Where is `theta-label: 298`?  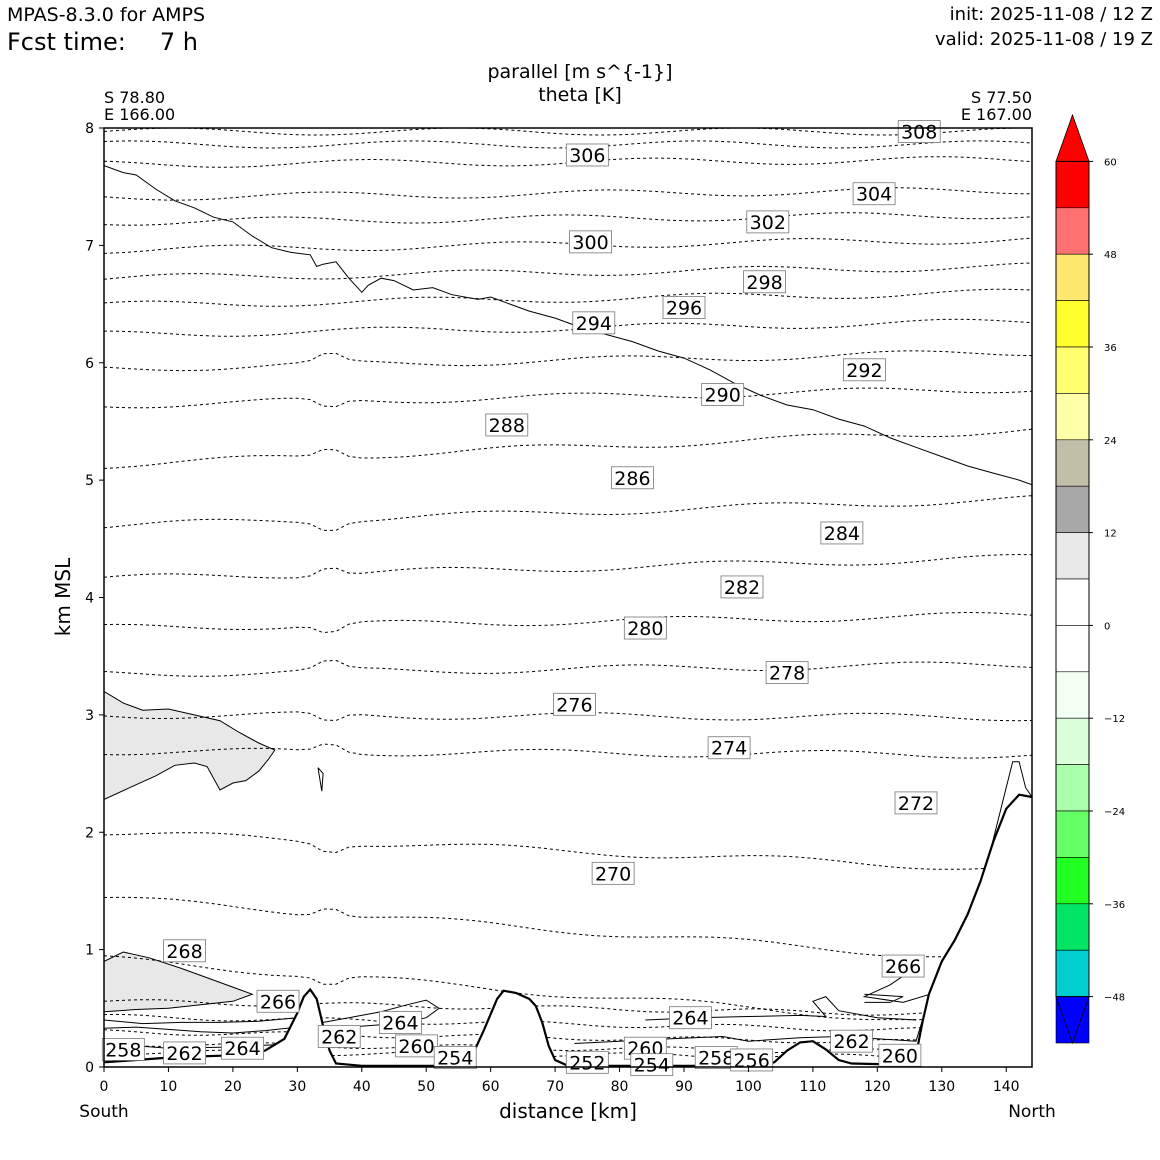 theta-label: 298 is located at coordinates (764, 282).